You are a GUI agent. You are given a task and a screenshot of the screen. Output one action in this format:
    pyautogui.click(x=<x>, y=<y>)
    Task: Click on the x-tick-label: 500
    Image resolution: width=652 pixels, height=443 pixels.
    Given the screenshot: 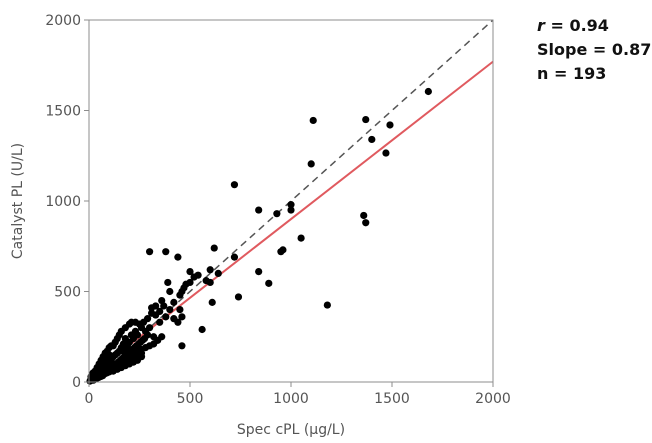 What is the action you would take?
    pyautogui.click(x=190, y=399)
    